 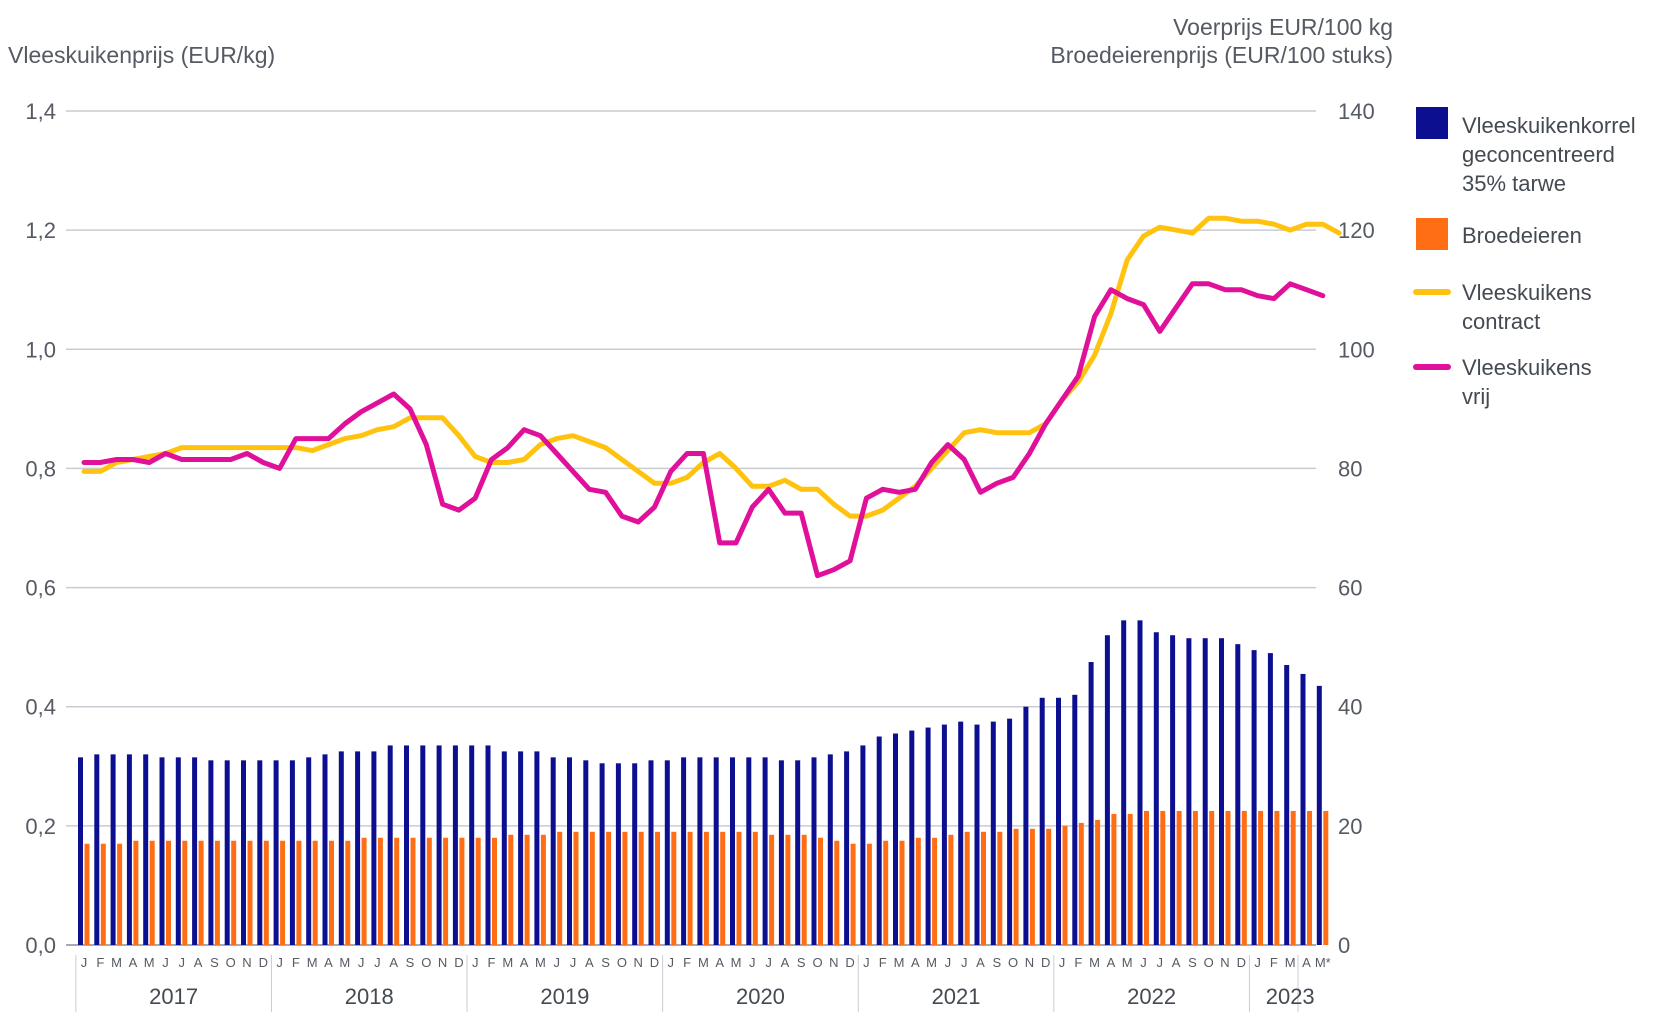 I want to click on legend-swatch-broedeieren, so click(x=1432, y=234).